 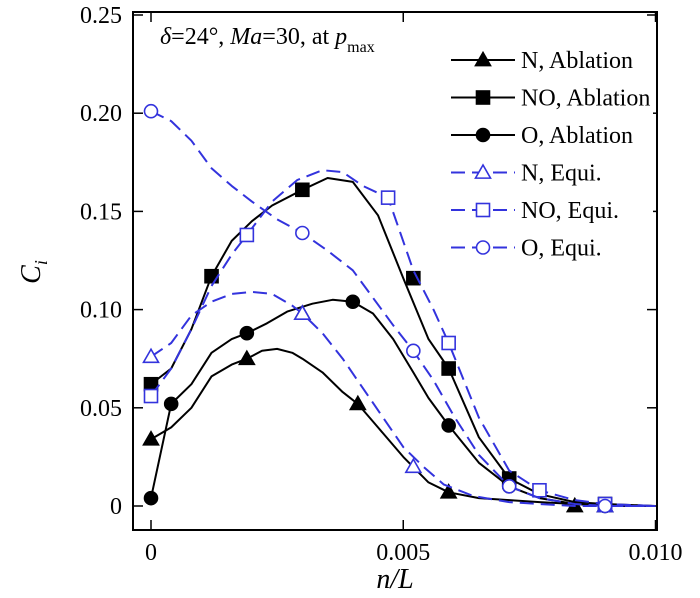 I want to click on legend-label-5: O, Equi., so click(x=561, y=249).